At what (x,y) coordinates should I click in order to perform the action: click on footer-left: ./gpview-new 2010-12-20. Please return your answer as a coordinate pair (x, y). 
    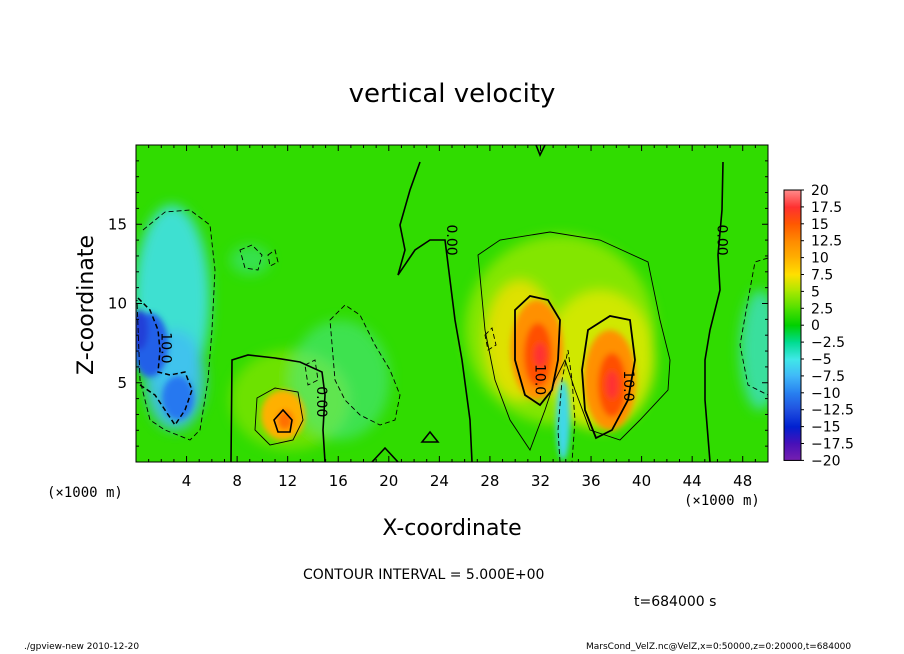
    Looking at the image, I should click on (82, 647).